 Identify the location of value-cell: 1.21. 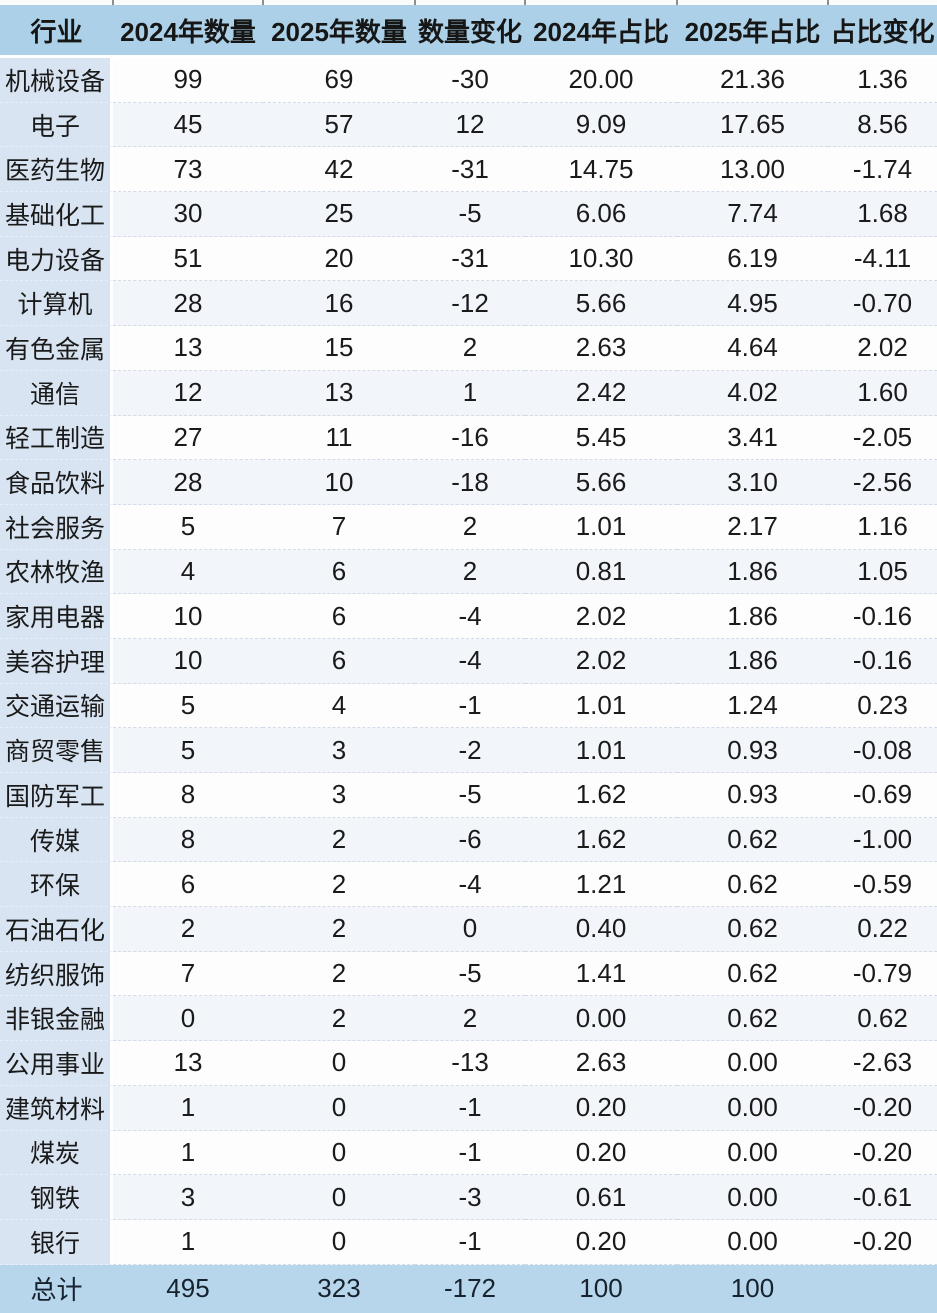
(601, 885).